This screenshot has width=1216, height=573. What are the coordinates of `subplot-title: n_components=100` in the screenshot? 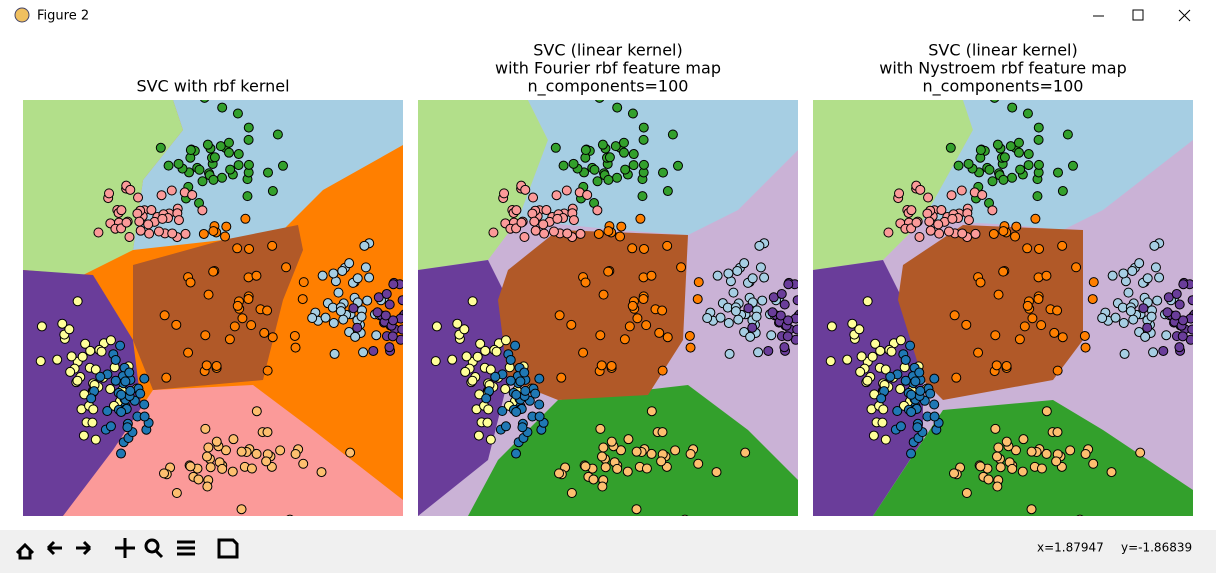 It's located at (608, 87).